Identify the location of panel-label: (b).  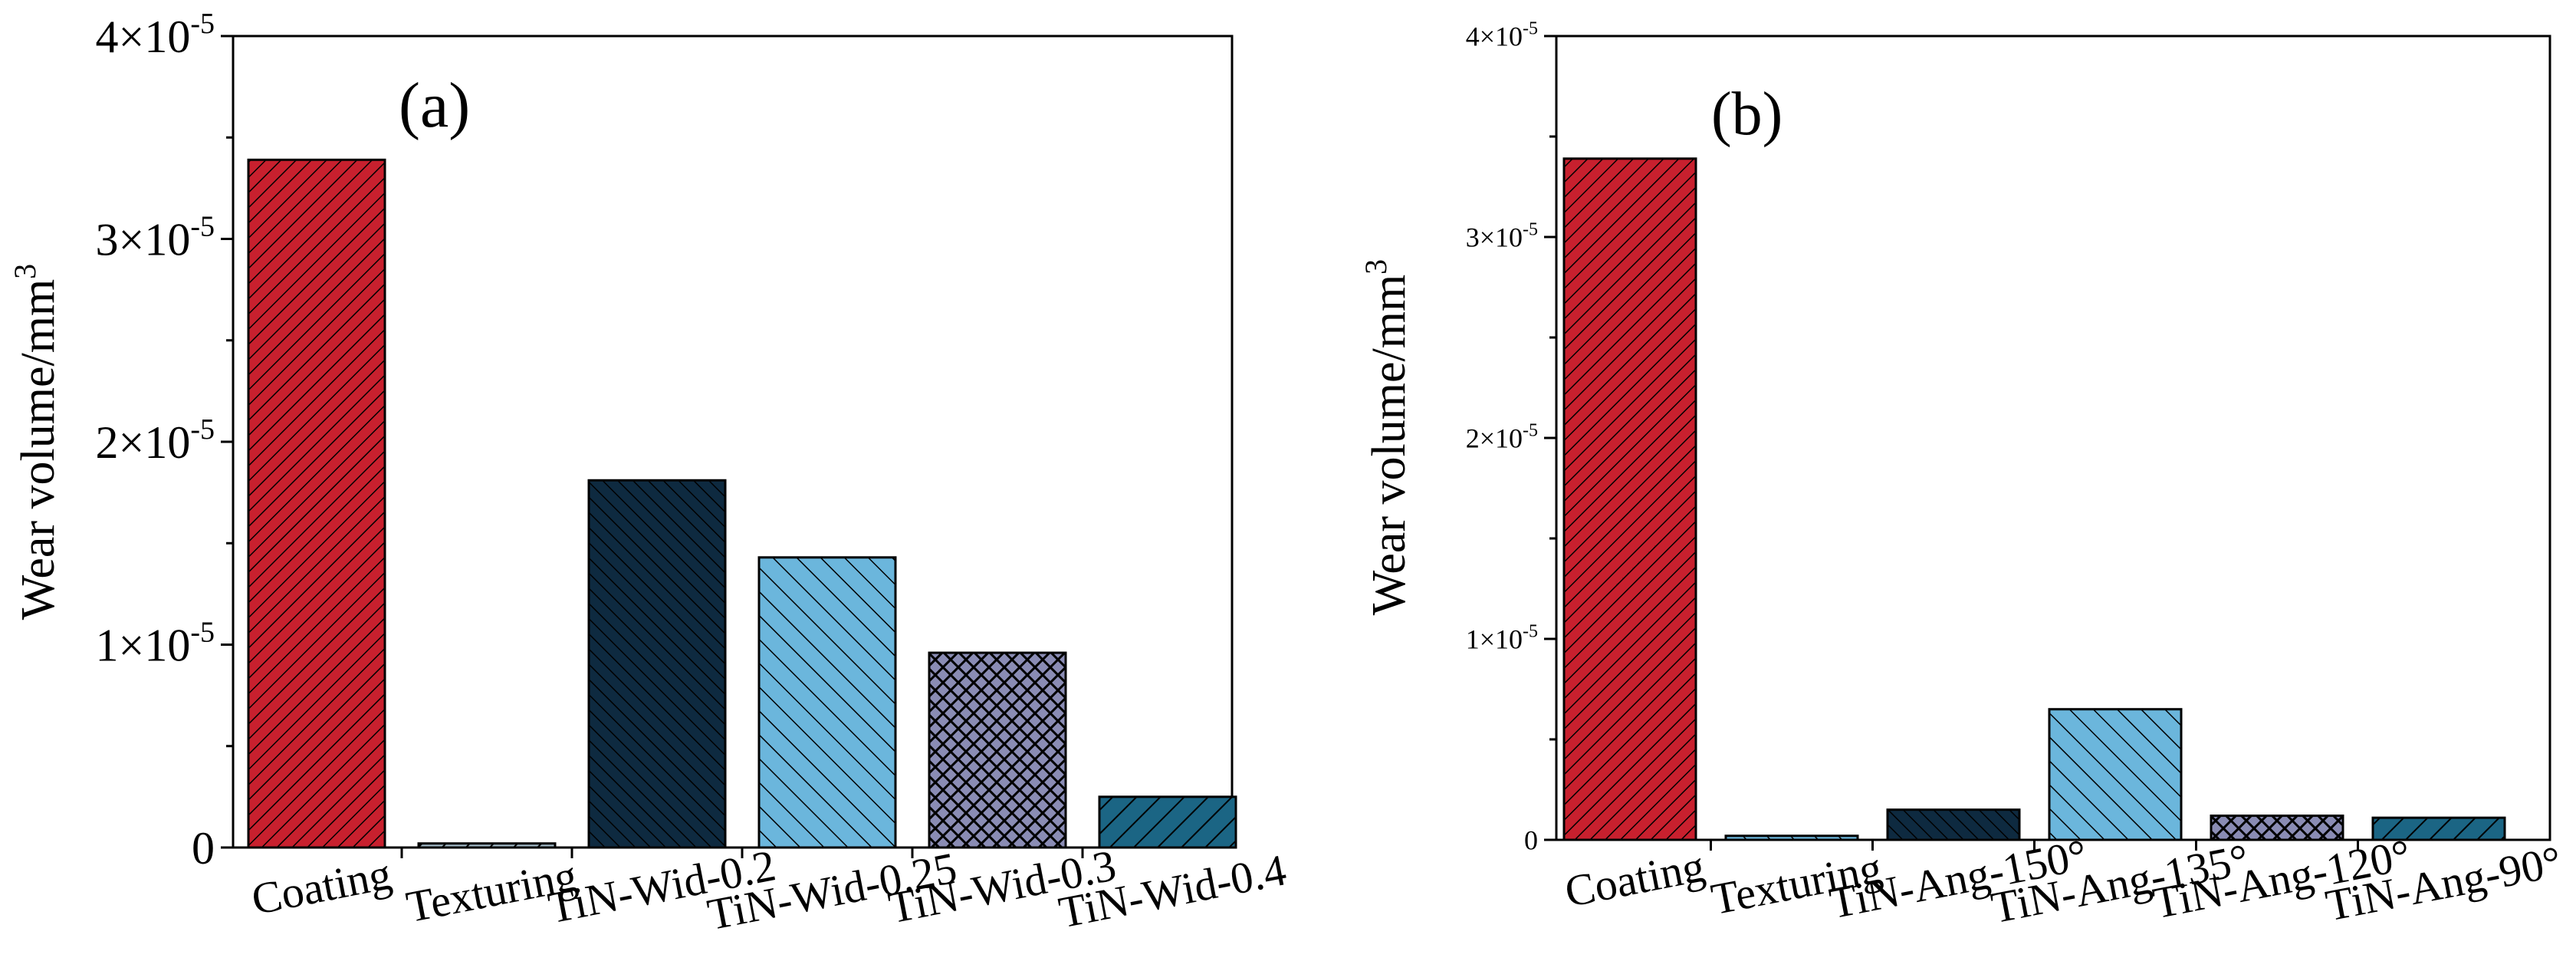
(1747, 114).